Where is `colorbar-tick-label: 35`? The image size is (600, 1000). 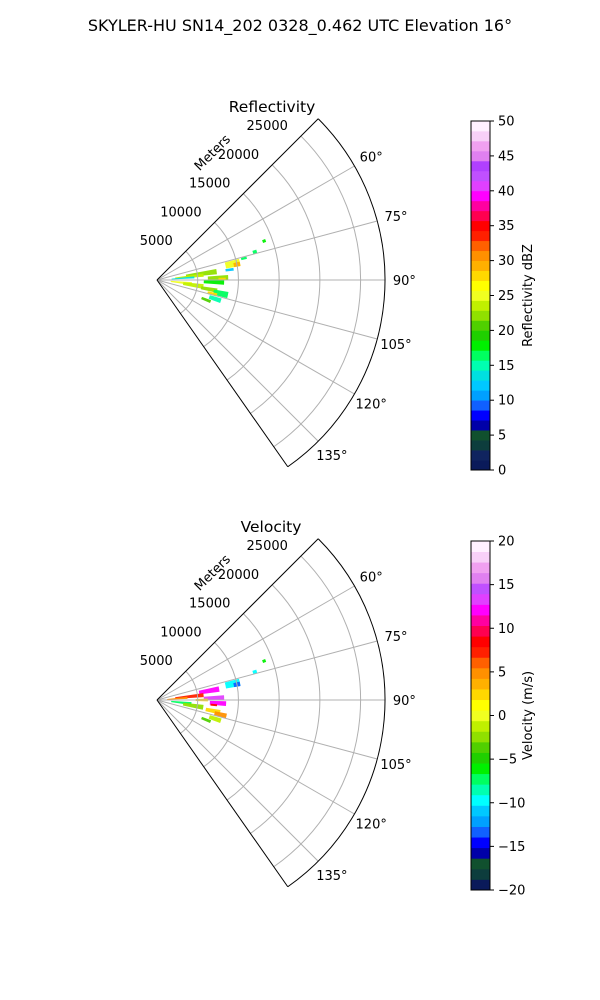 colorbar-tick-label: 35 is located at coordinates (506, 226).